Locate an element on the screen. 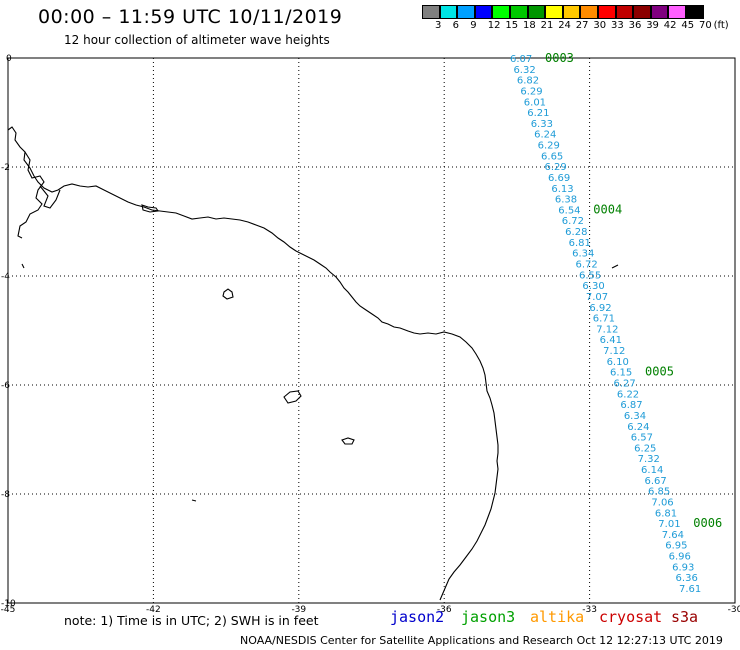 The width and height of the screenshot is (740, 650). wave-height-value: 6.36 is located at coordinates (687, 578).